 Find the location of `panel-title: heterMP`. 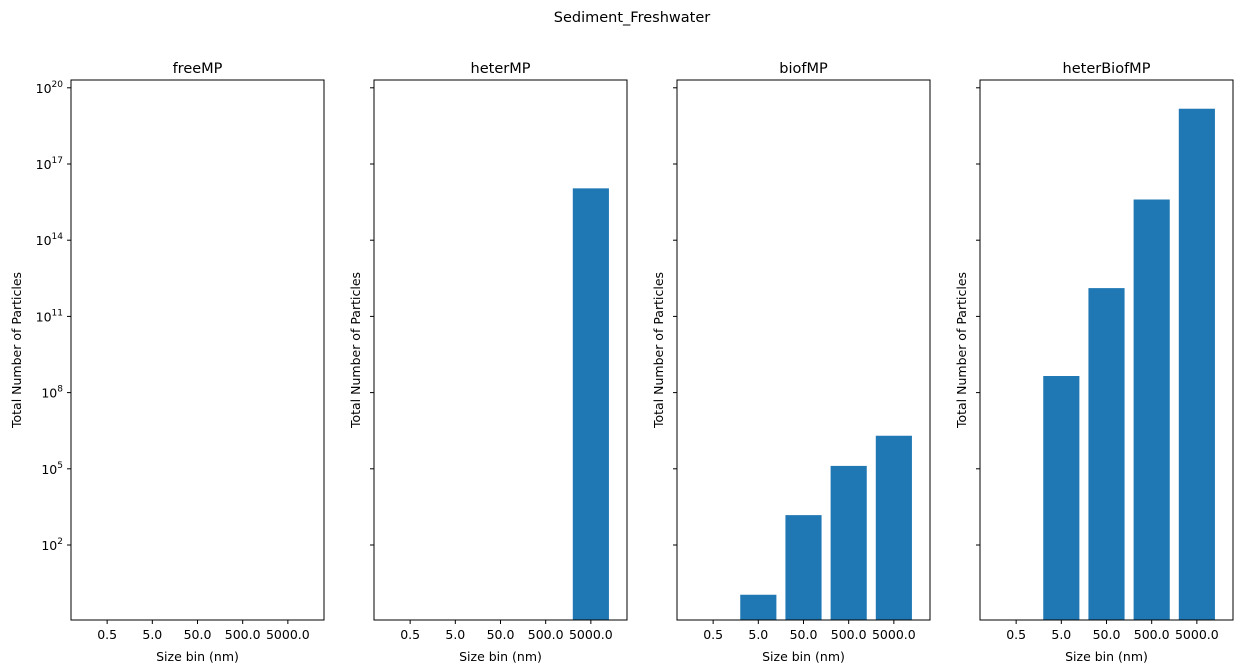

panel-title: heterMP is located at coordinates (501, 69).